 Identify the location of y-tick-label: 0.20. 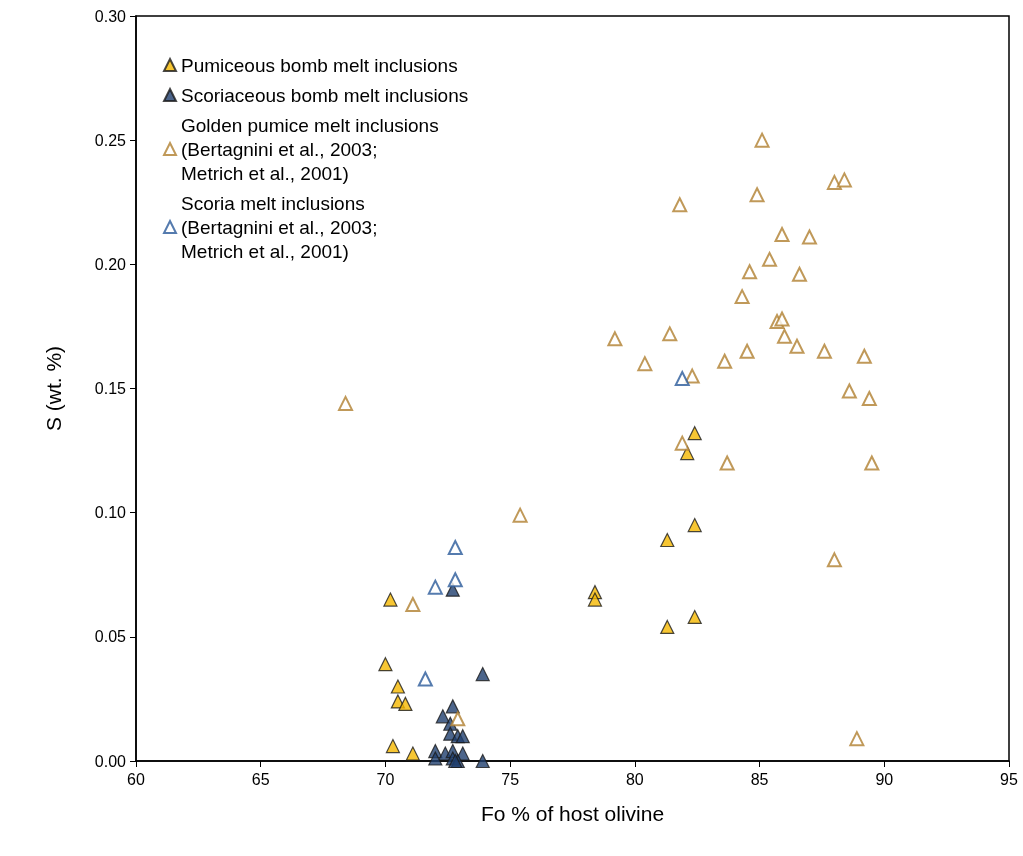
(110, 264).